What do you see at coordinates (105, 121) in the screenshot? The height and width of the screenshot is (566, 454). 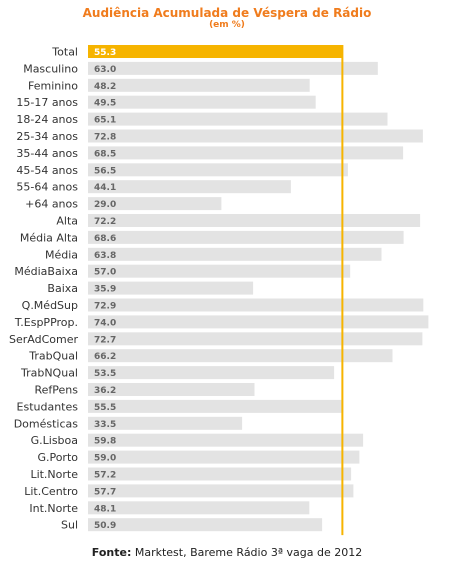 I see `value-label: 65.1` at bounding box center [105, 121].